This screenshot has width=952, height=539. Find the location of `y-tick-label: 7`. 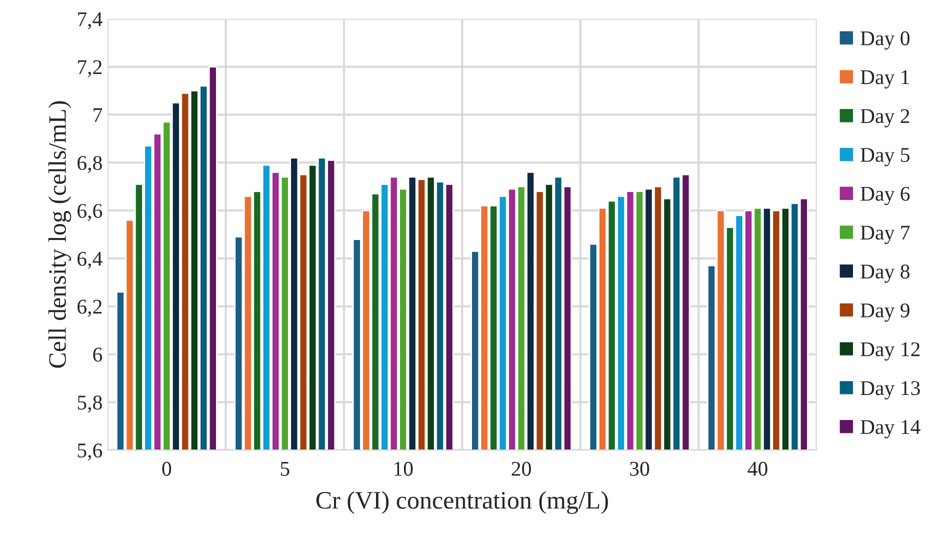

y-tick-label: 7 is located at coordinates (98, 115).